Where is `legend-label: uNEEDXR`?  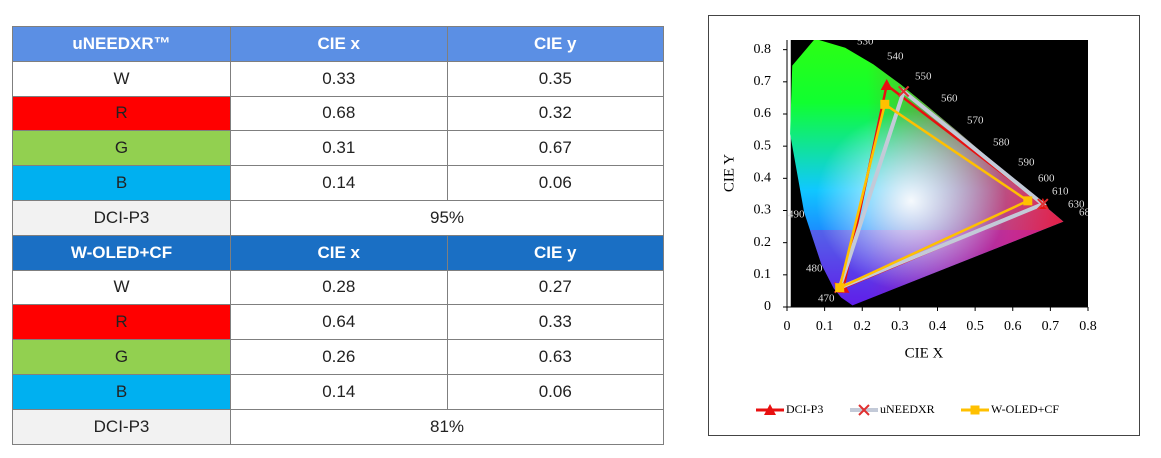
legend-label: uNEEDXR is located at coordinates (907, 409).